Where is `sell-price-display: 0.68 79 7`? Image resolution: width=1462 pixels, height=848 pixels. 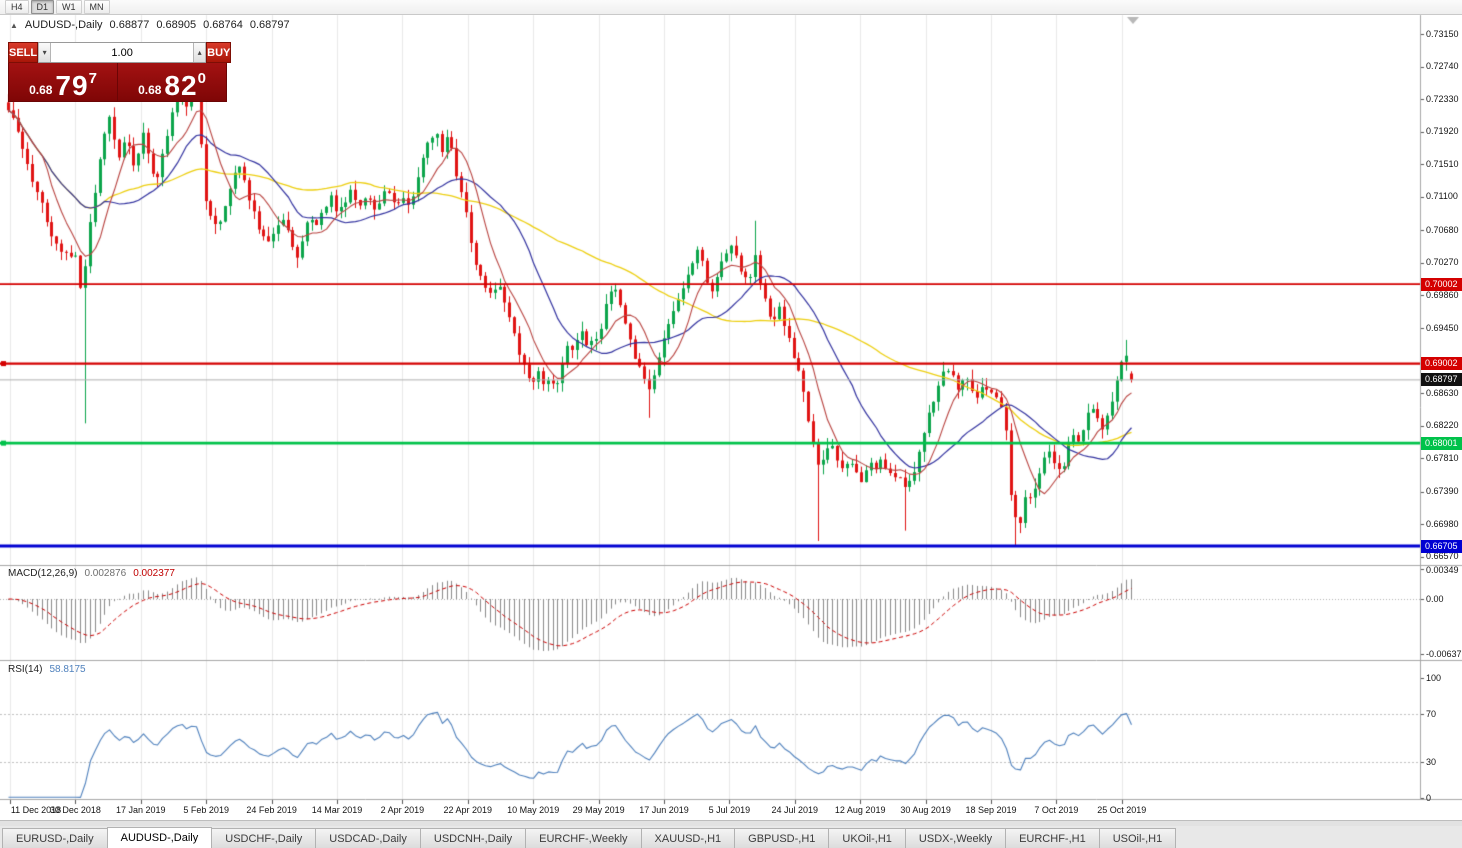
sell-price-display: 0.68 79 7 is located at coordinates (62, 82).